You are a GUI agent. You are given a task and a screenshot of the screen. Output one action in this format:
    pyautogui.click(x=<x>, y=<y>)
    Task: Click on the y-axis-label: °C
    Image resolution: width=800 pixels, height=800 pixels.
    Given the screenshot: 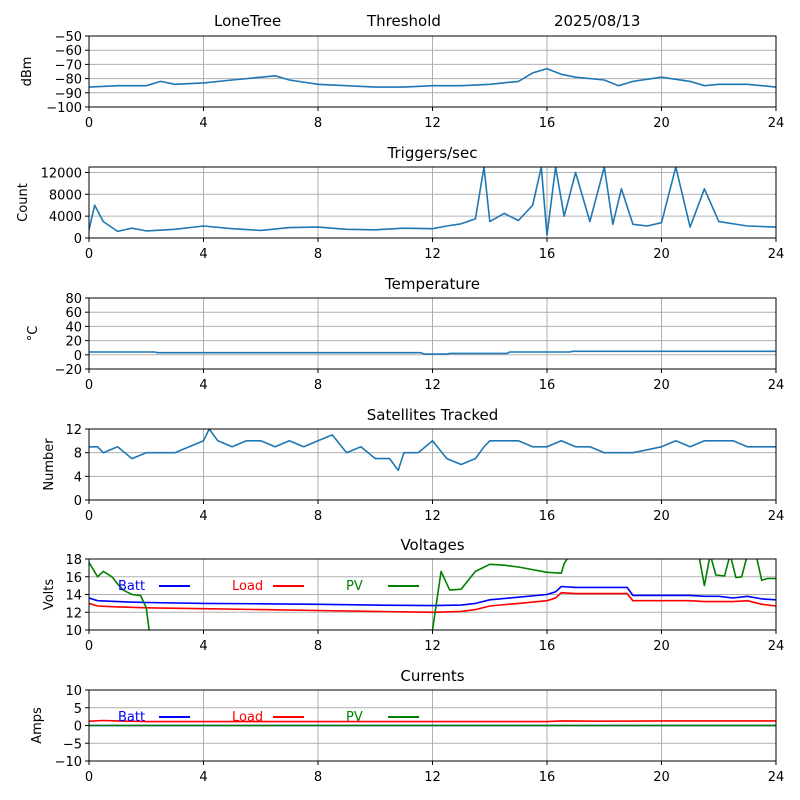 What is the action you would take?
    pyautogui.click(x=33, y=334)
    